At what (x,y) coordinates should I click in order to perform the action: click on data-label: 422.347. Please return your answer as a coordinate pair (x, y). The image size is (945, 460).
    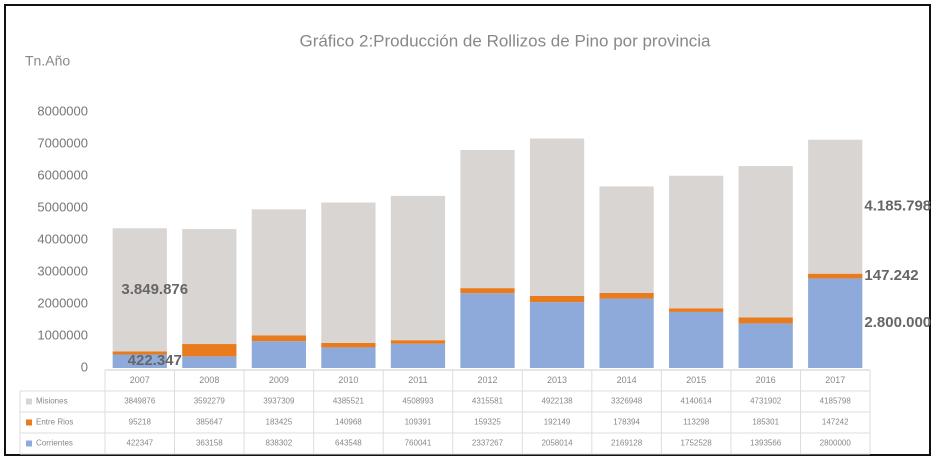
    Looking at the image, I should click on (155, 360).